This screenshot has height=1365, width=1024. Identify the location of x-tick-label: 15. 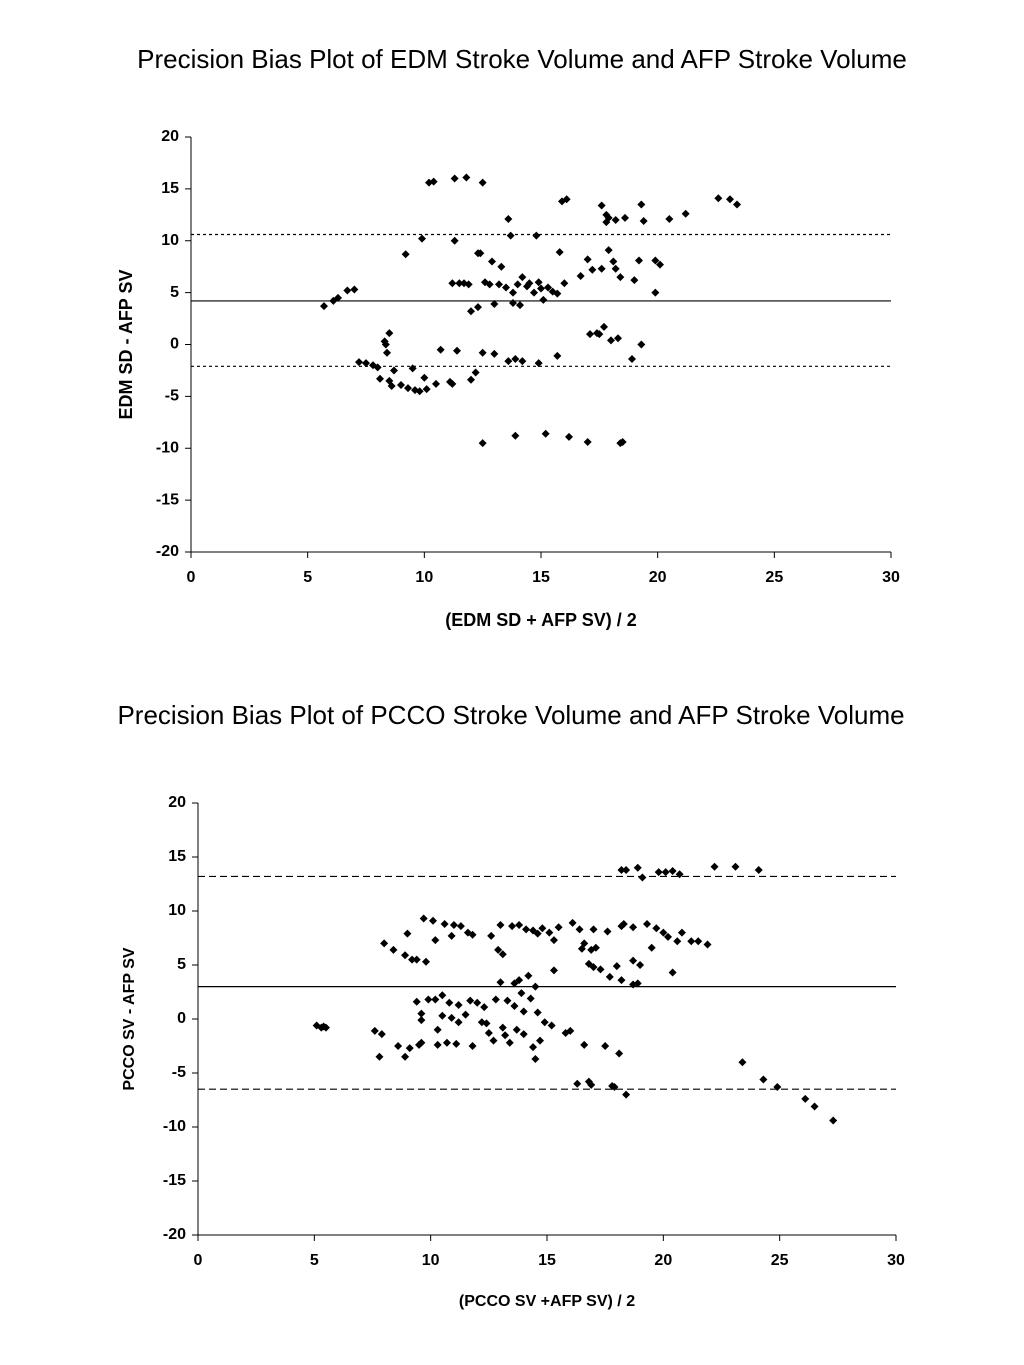
(547, 1260).